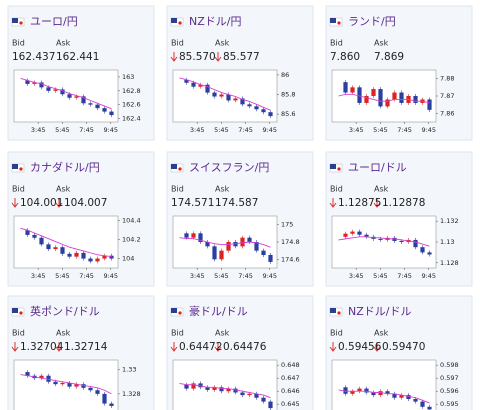 The width and height of the screenshot is (480, 410). What do you see at coordinates (288, 95) in the screenshot?
I see `y-tick-label: 85.8` at bounding box center [288, 95].